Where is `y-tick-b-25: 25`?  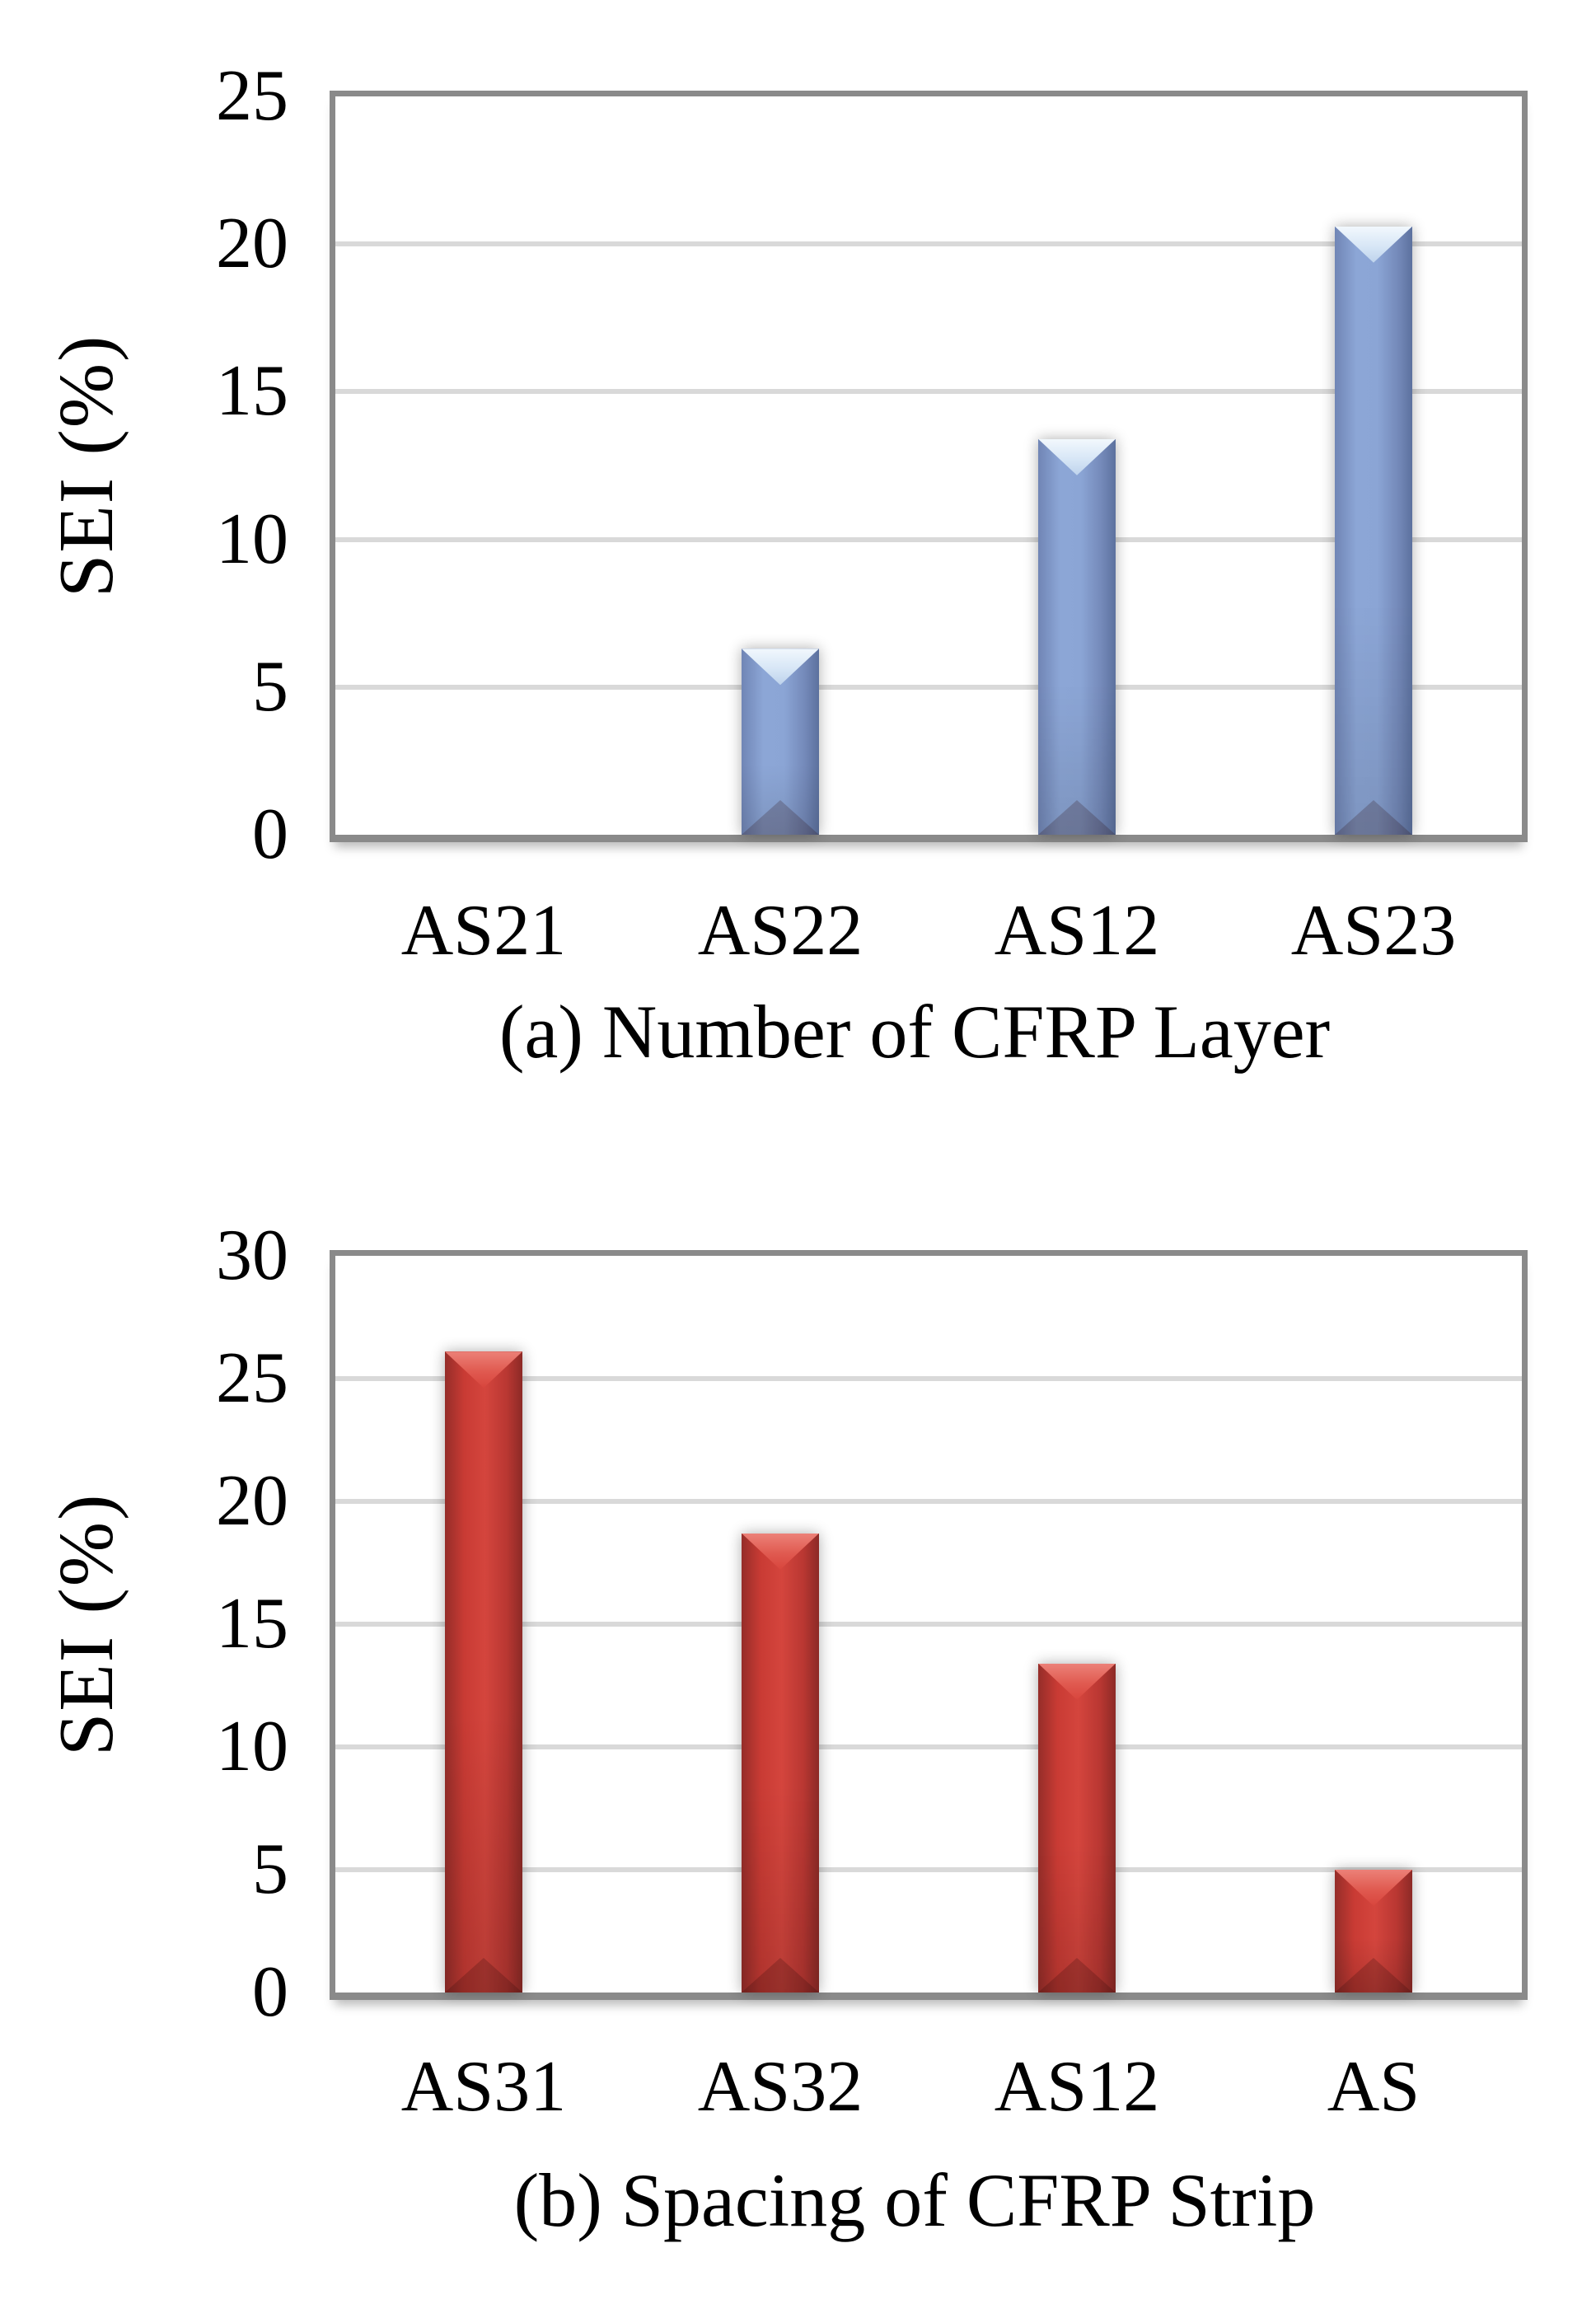
y-tick-b-25: 25 is located at coordinates (252, 1378).